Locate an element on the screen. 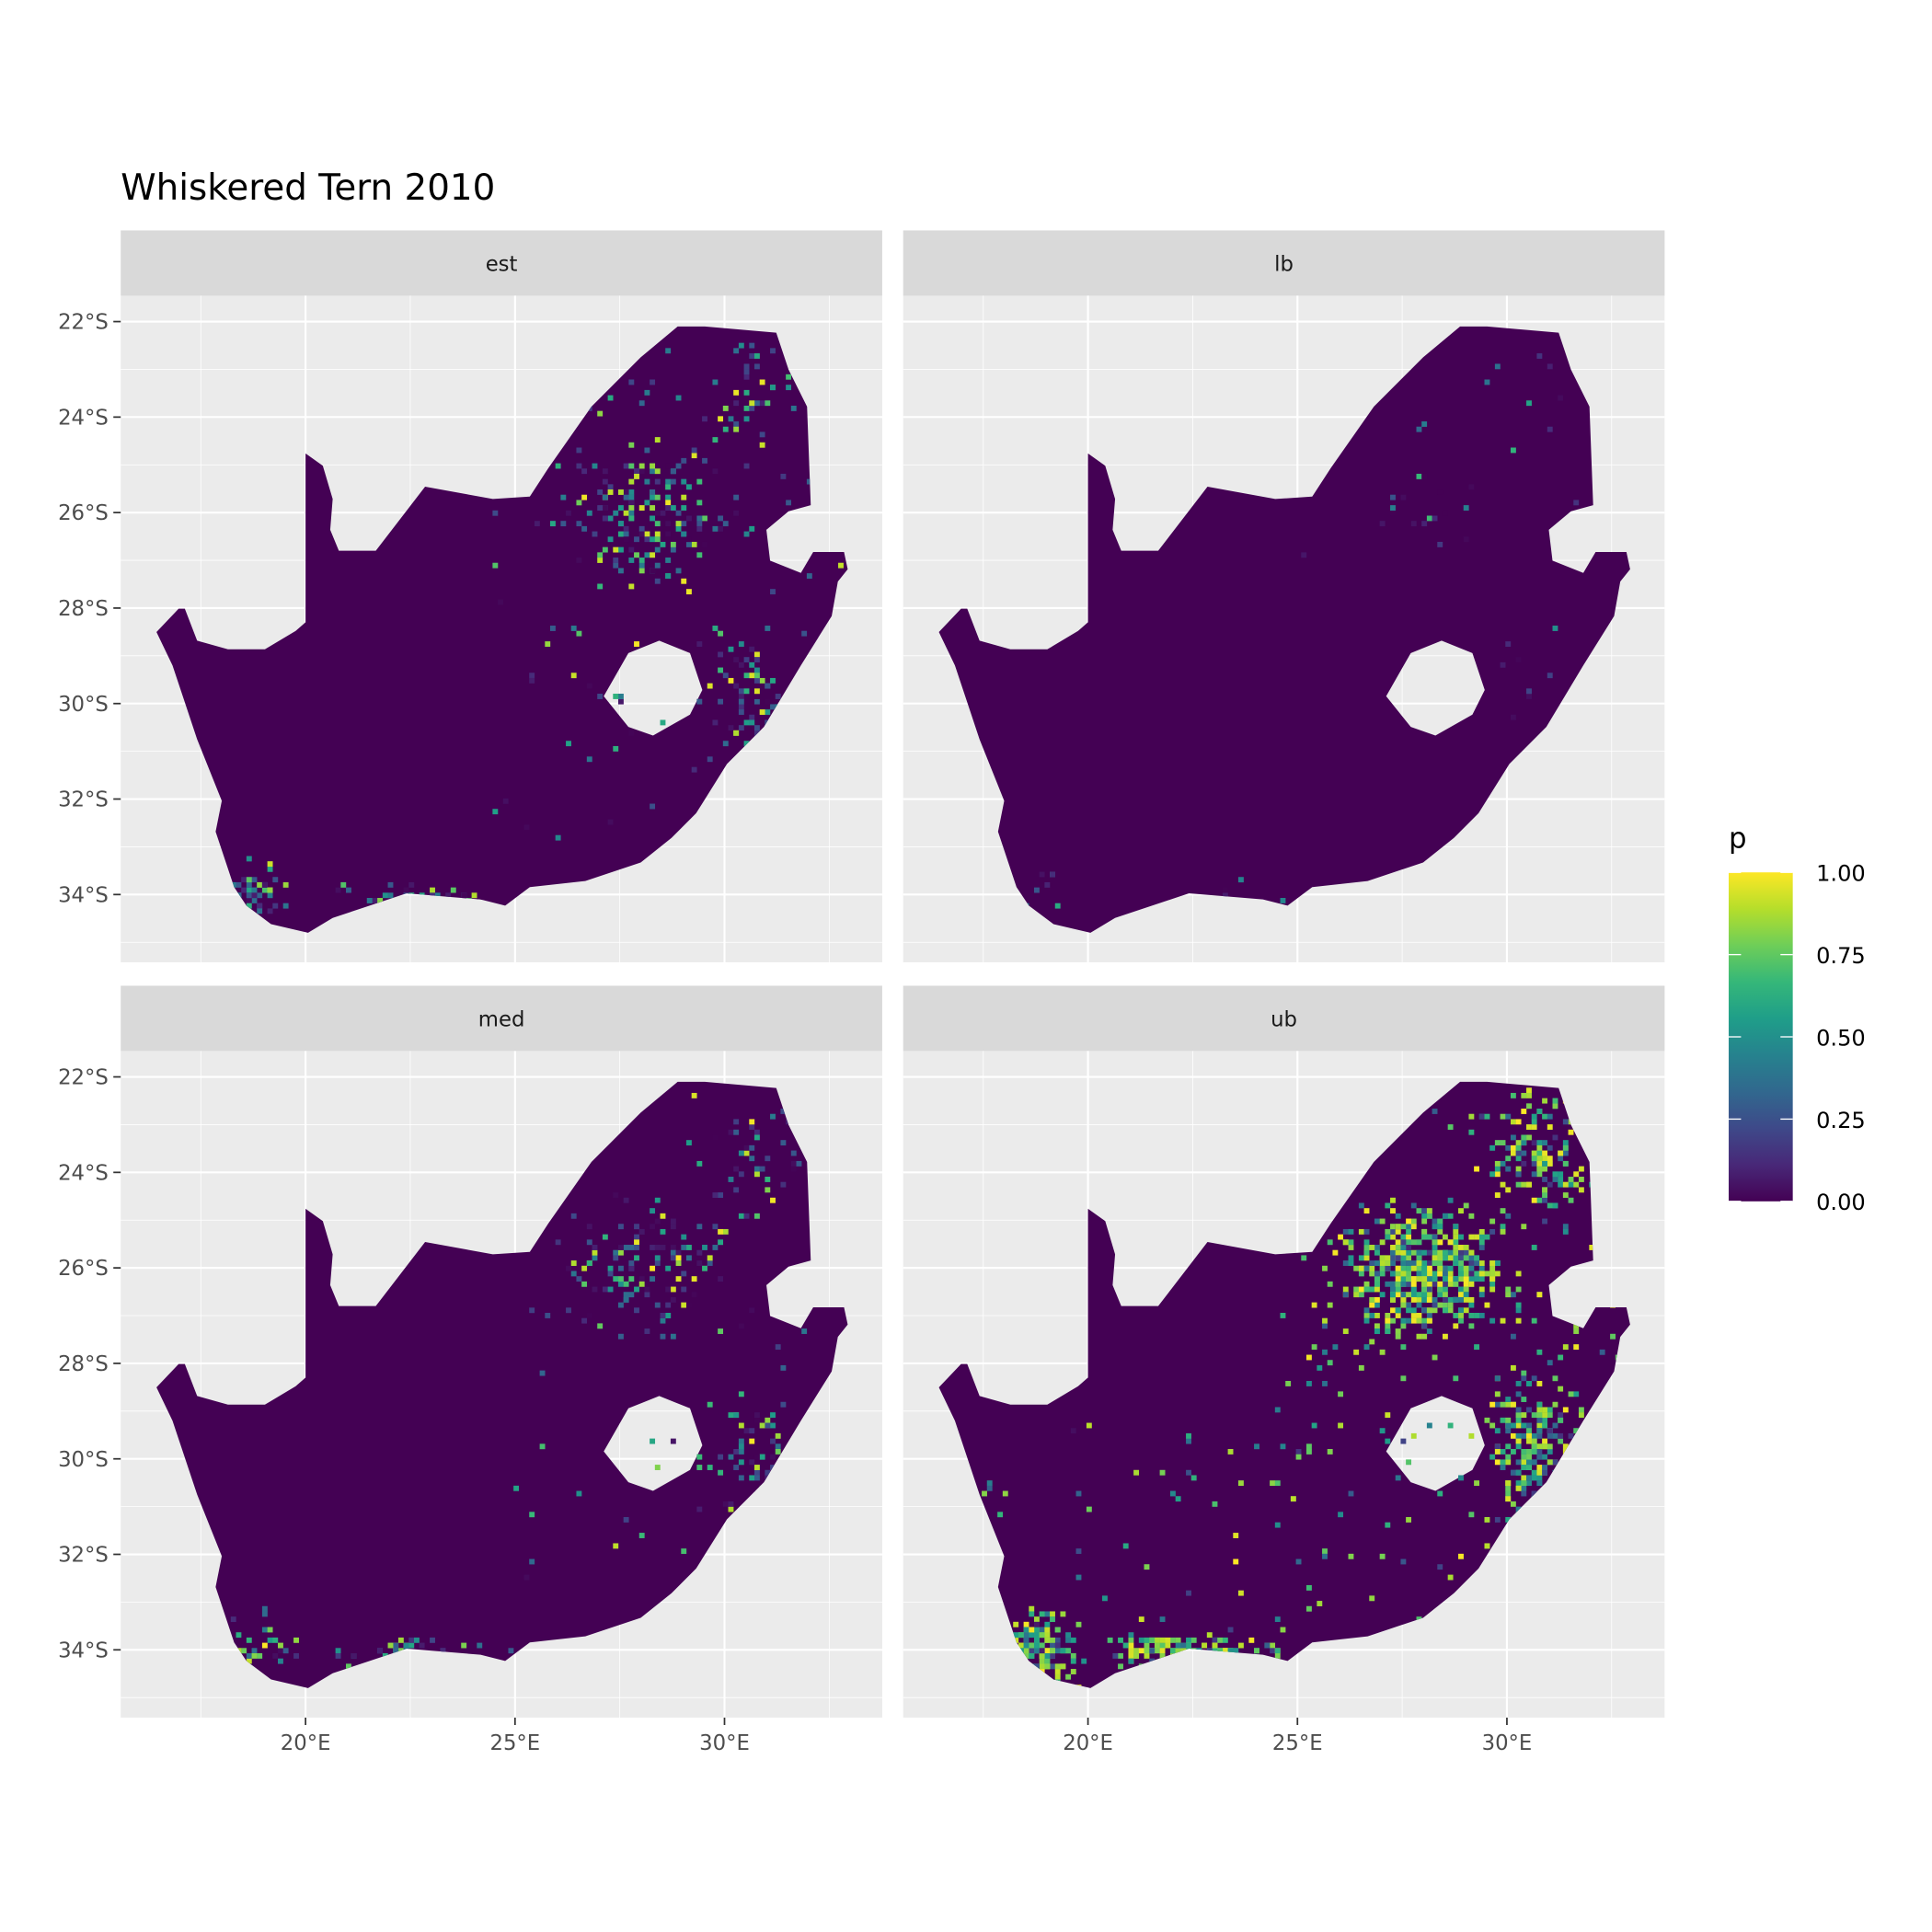  raster-cells is located at coordinates (527, 632).